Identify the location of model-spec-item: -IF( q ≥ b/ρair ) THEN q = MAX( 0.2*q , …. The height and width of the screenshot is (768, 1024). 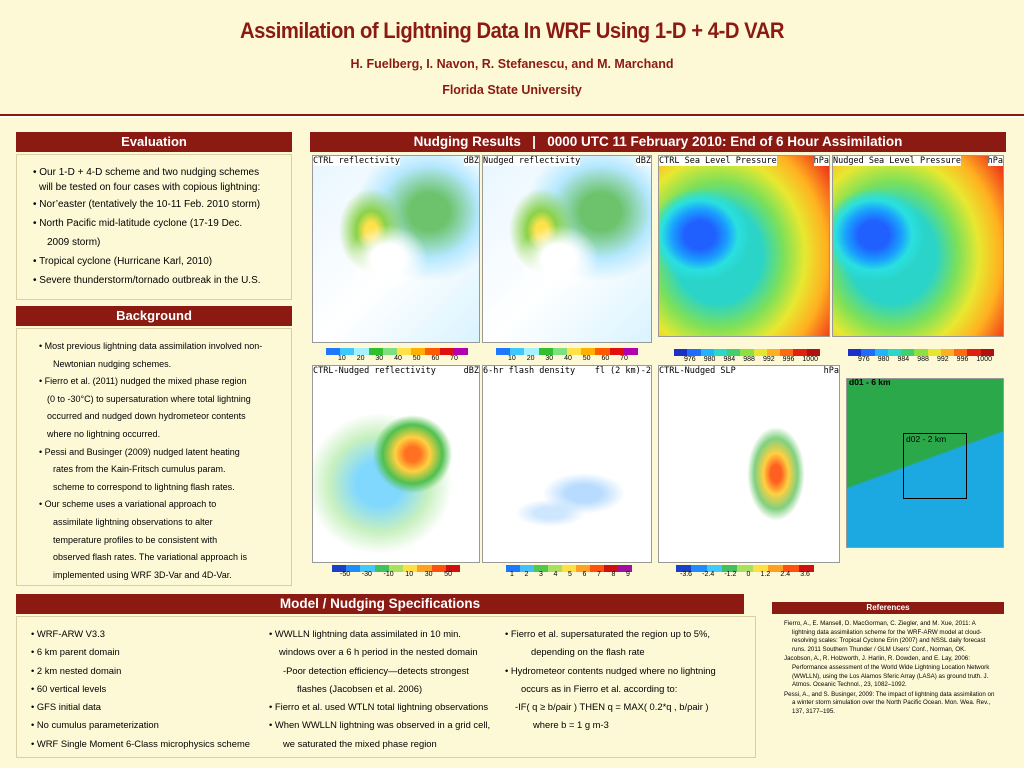
(612, 707).